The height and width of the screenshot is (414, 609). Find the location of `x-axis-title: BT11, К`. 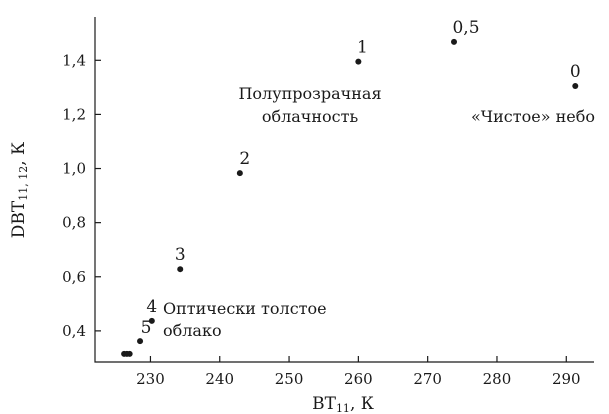

x-axis-title: BT11, К is located at coordinates (343, 404).